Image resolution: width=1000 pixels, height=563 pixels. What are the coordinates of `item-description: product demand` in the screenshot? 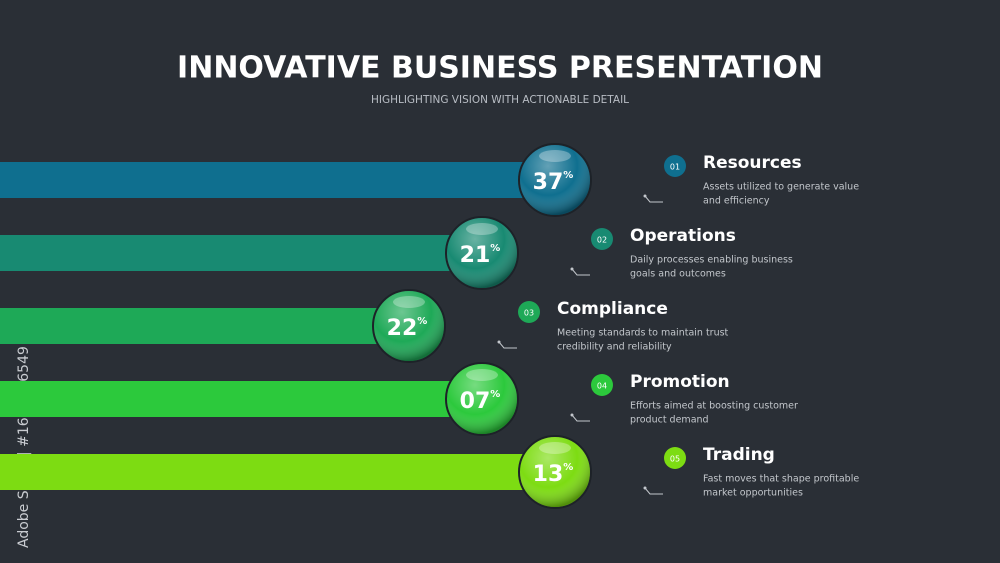 It's located at (669, 420).